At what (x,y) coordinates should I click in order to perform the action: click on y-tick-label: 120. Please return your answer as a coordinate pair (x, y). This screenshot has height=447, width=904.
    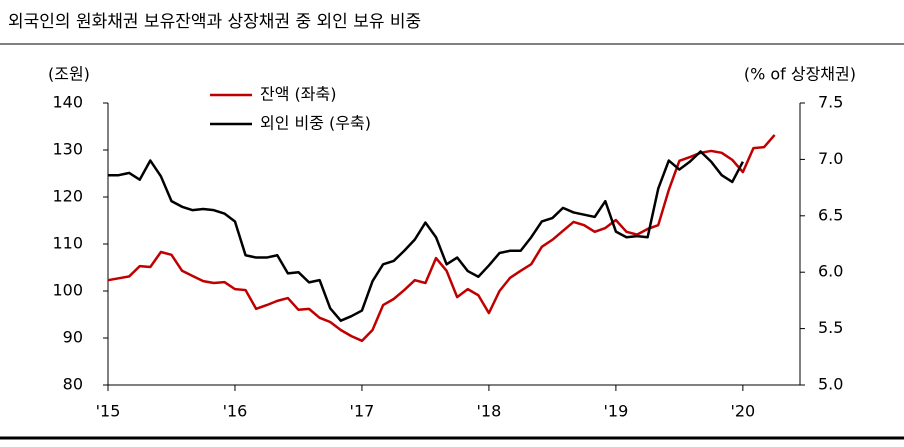
    Looking at the image, I should click on (67, 196).